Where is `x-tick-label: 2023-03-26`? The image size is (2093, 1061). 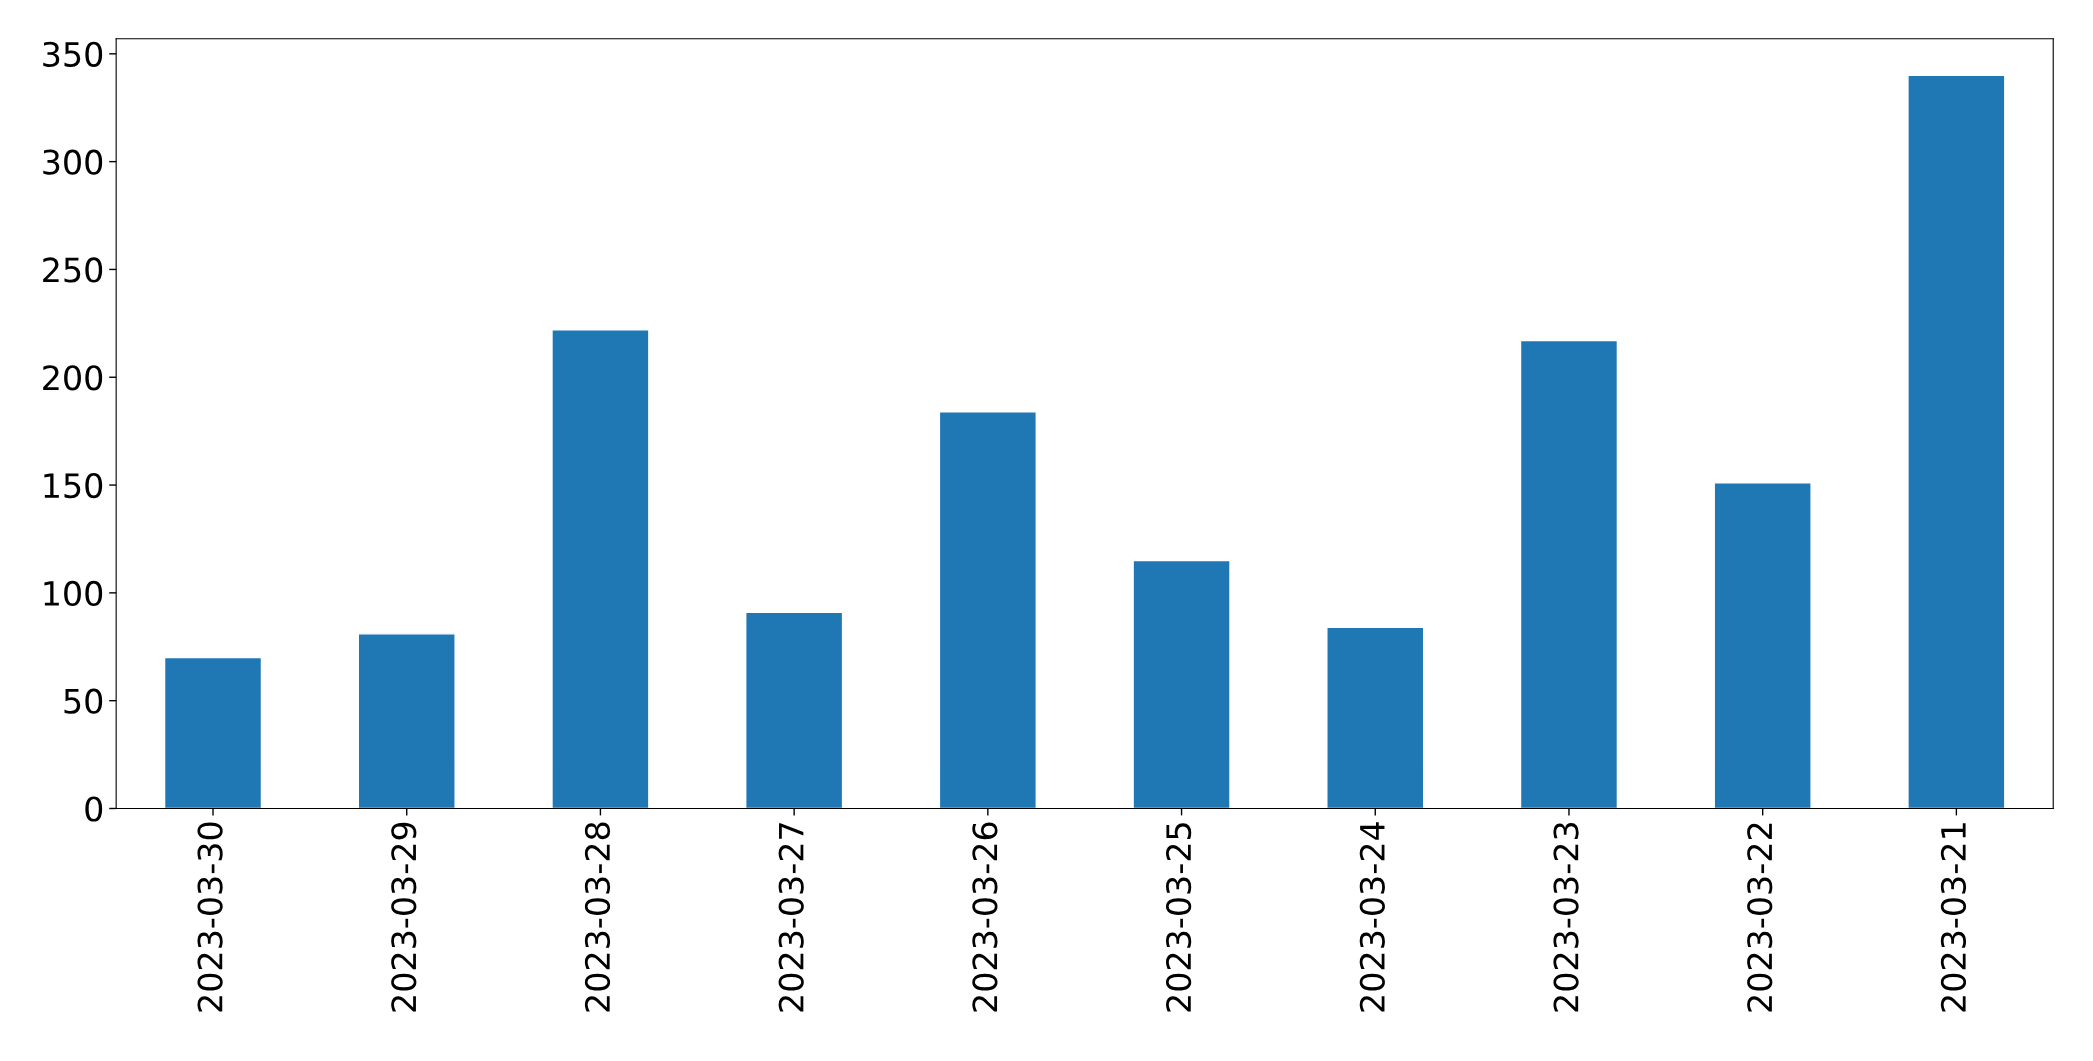 x-tick-label: 2023-03-26 is located at coordinates (985, 917).